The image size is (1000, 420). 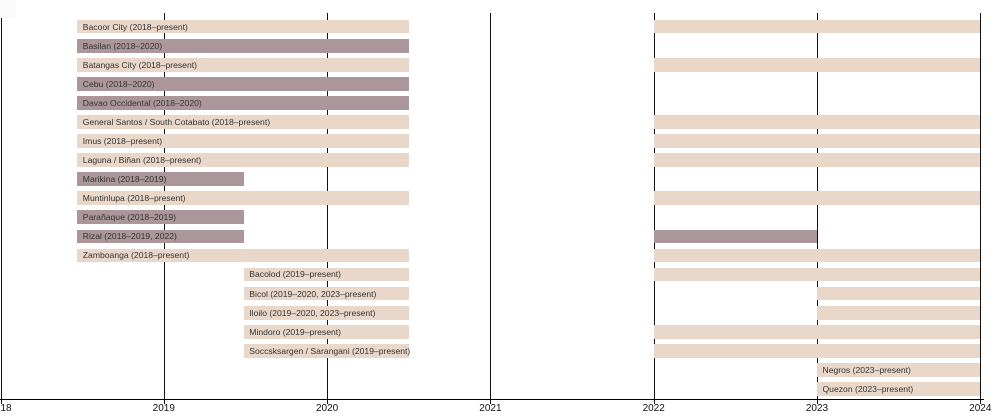 What do you see at coordinates (654, 208) in the screenshot?
I see `gridline-2022` at bounding box center [654, 208].